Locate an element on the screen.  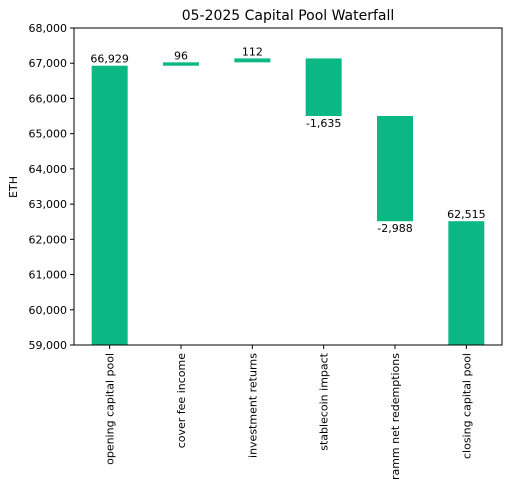
y-tick-label: 66,000 is located at coordinates (48, 98).